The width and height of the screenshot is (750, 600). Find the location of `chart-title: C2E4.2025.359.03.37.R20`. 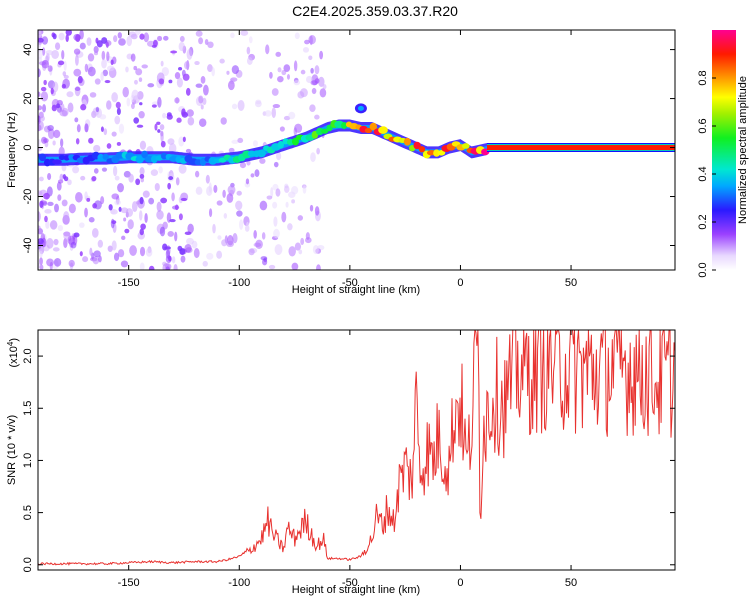

chart-title: C2E4.2025.359.03.37.R20 is located at coordinates (375, 11).